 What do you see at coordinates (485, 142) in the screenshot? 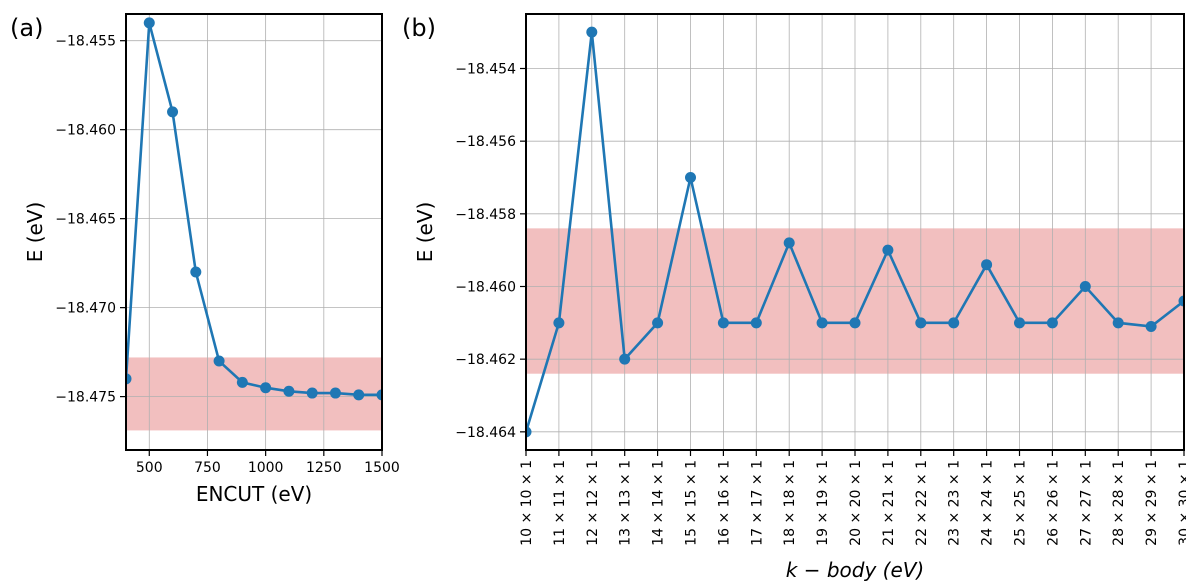
I see `panel-b-y-tick-label: −18.456` at bounding box center [485, 142].